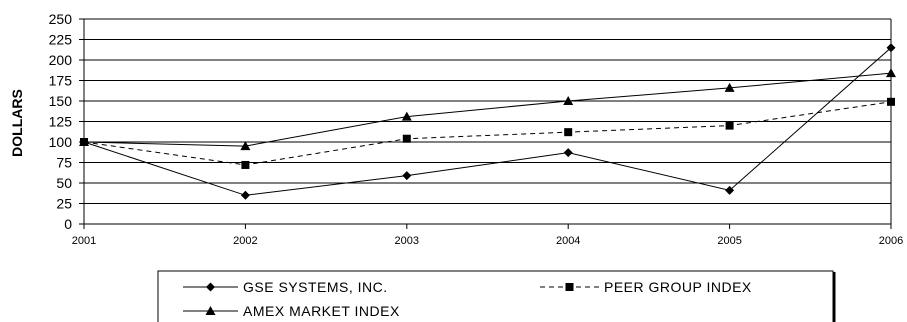  What do you see at coordinates (891, 241) in the screenshot?
I see `x-tick-label: 2006` at bounding box center [891, 241].